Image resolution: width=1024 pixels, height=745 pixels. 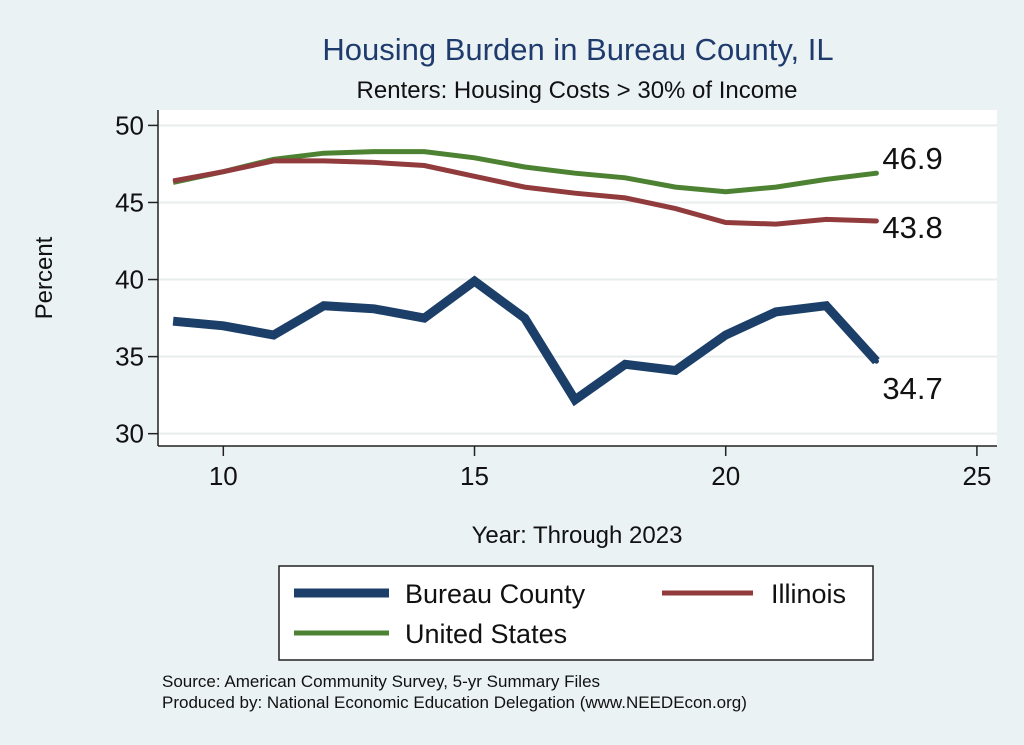 I want to click on x-tick-label: 10, so click(x=223, y=476).